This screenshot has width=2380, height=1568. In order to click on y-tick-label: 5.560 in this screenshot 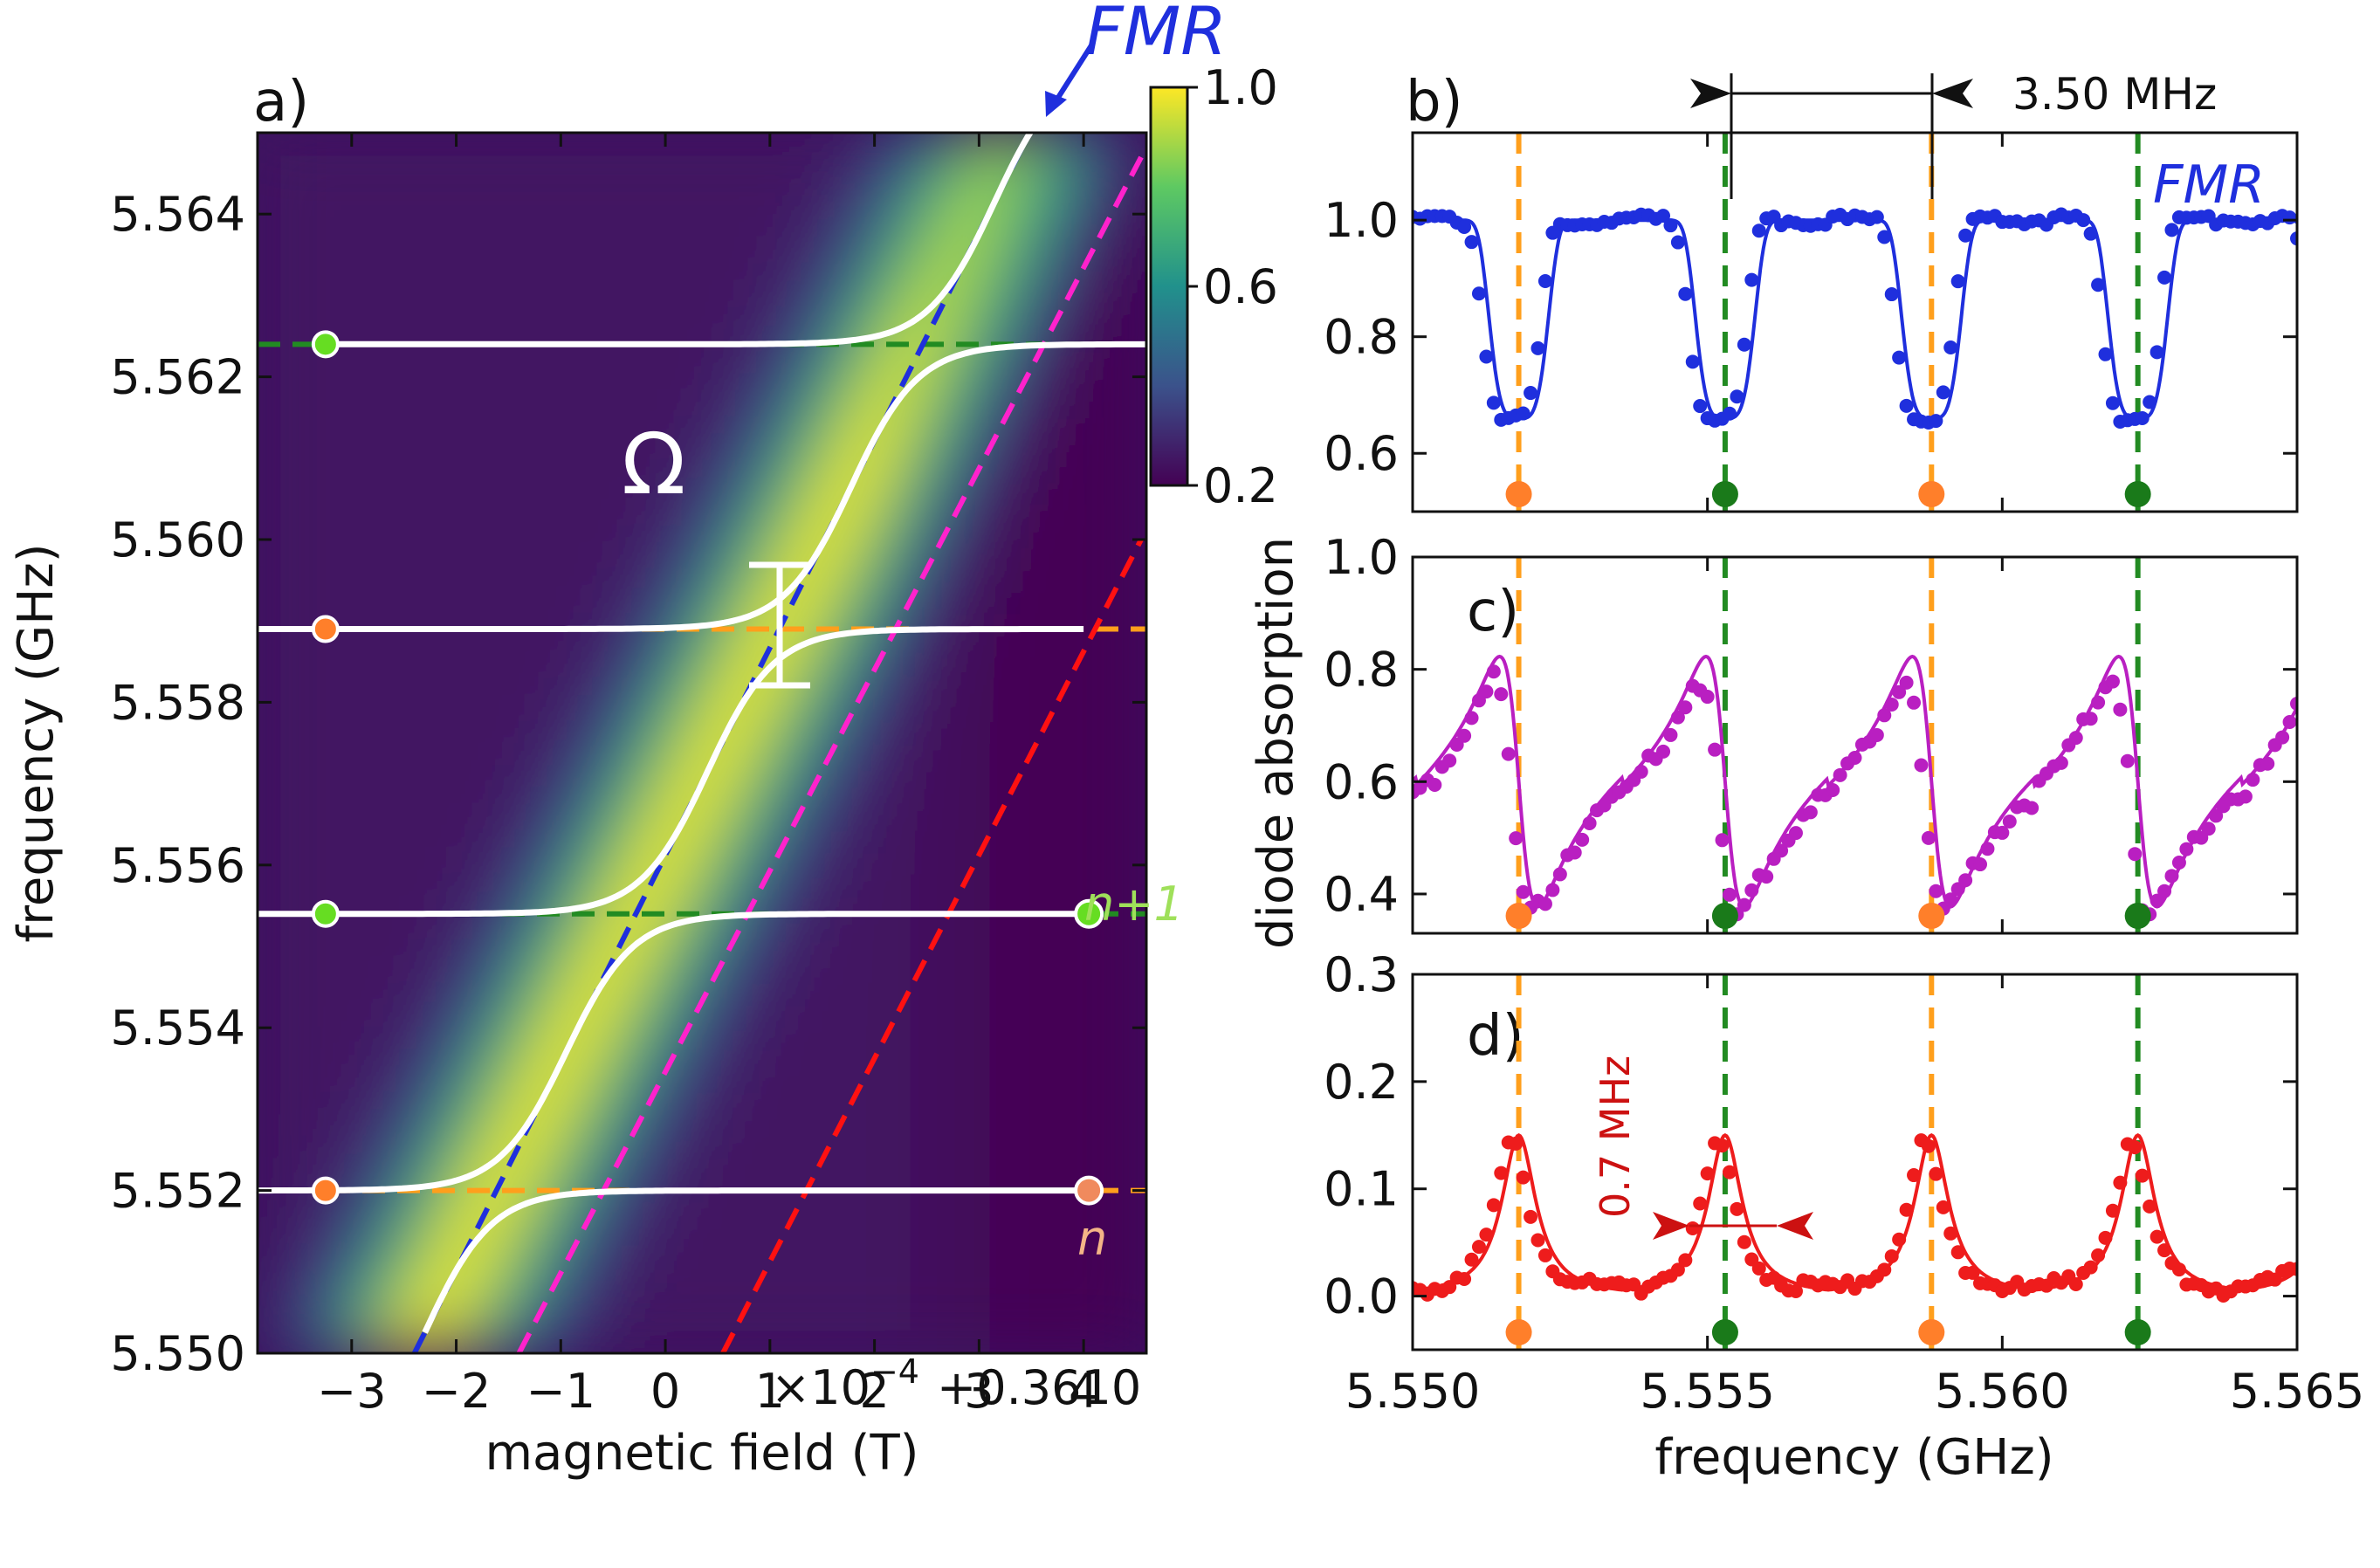, I will do `click(177, 539)`.